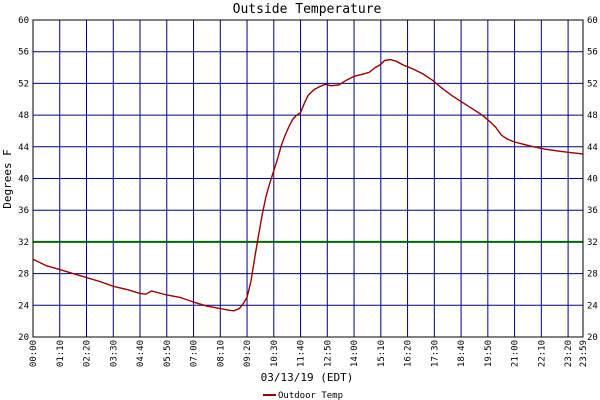  I want to click on y-axis-right: 20 24 28 32 36 40 44 48 52 56 60, so click(592, 179).